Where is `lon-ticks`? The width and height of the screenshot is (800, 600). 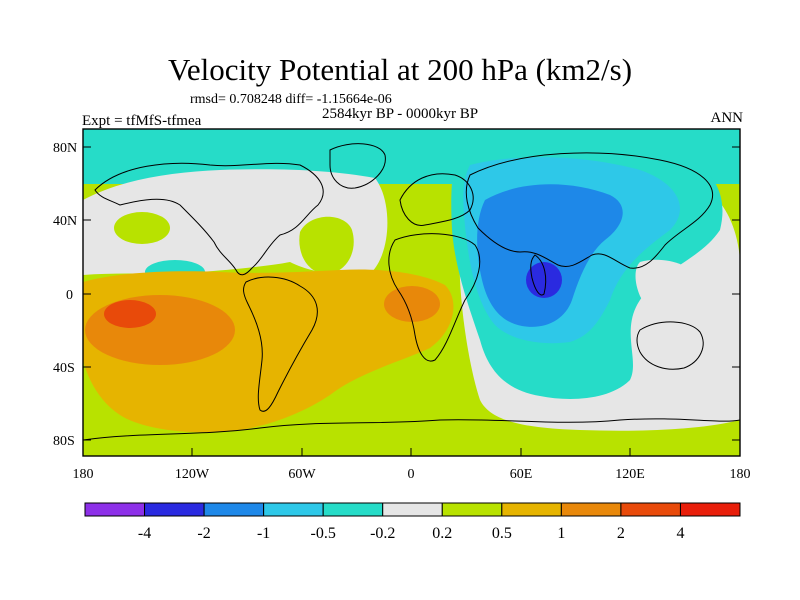
lon-ticks is located at coordinates (411, 452).